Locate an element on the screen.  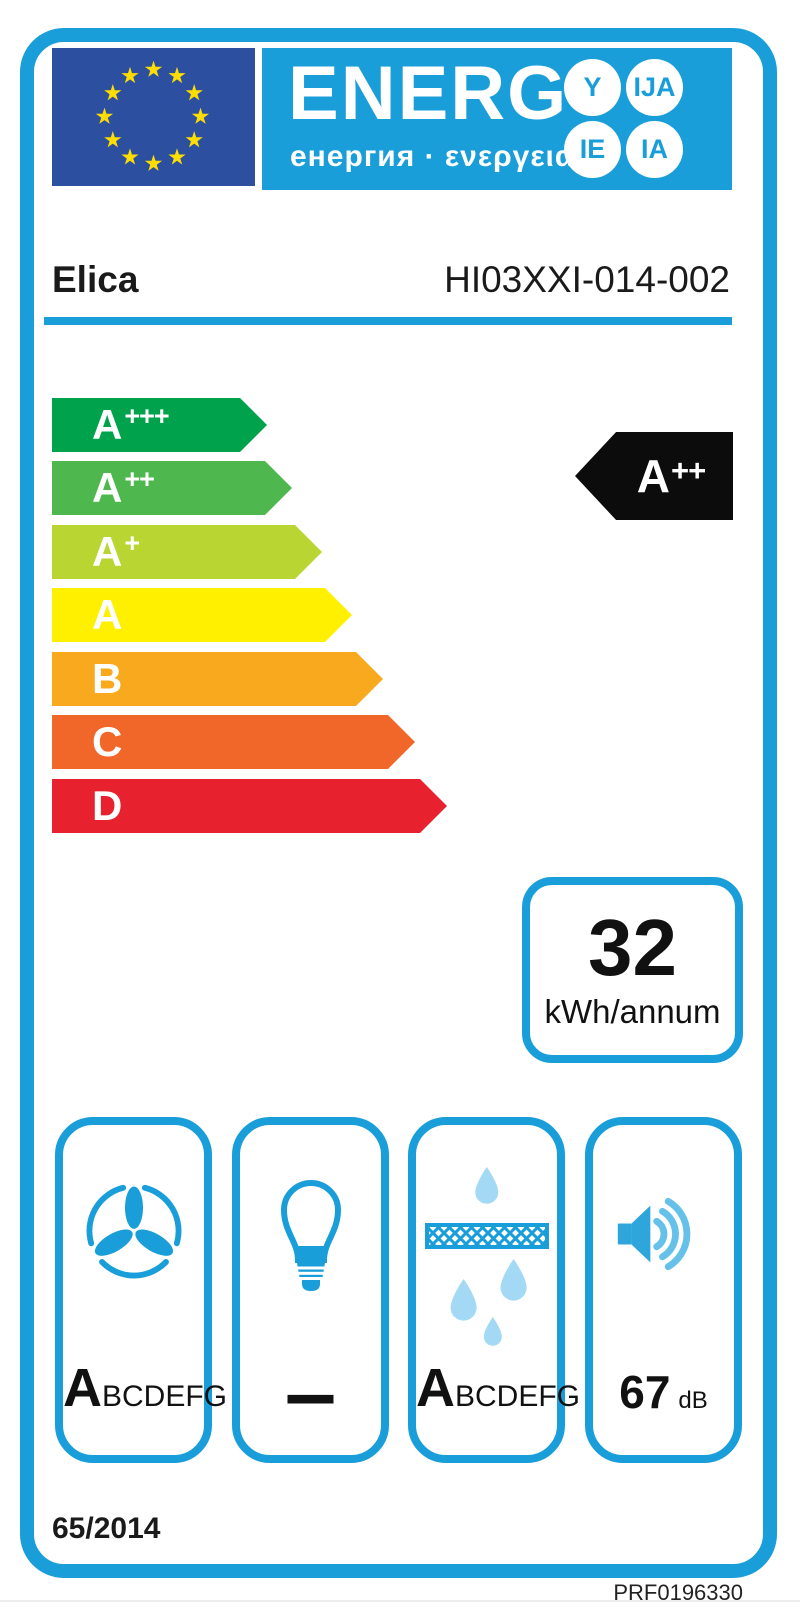
noise-level-label: 67 dB is located at coordinates (663, 1392).